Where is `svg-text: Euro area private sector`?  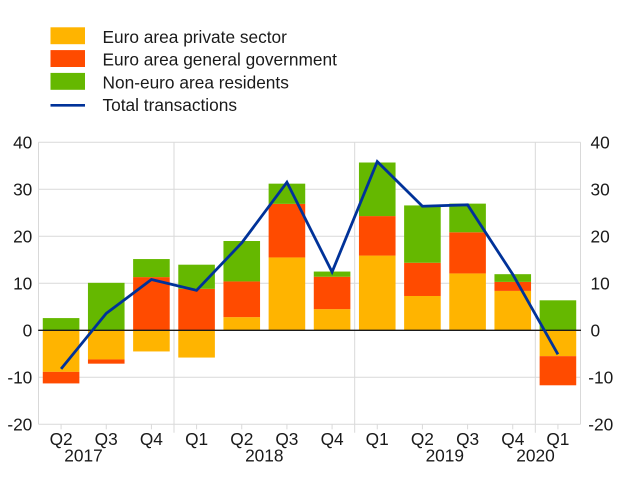
svg-text: Euro area private sector is located at coordinates (195, 37).